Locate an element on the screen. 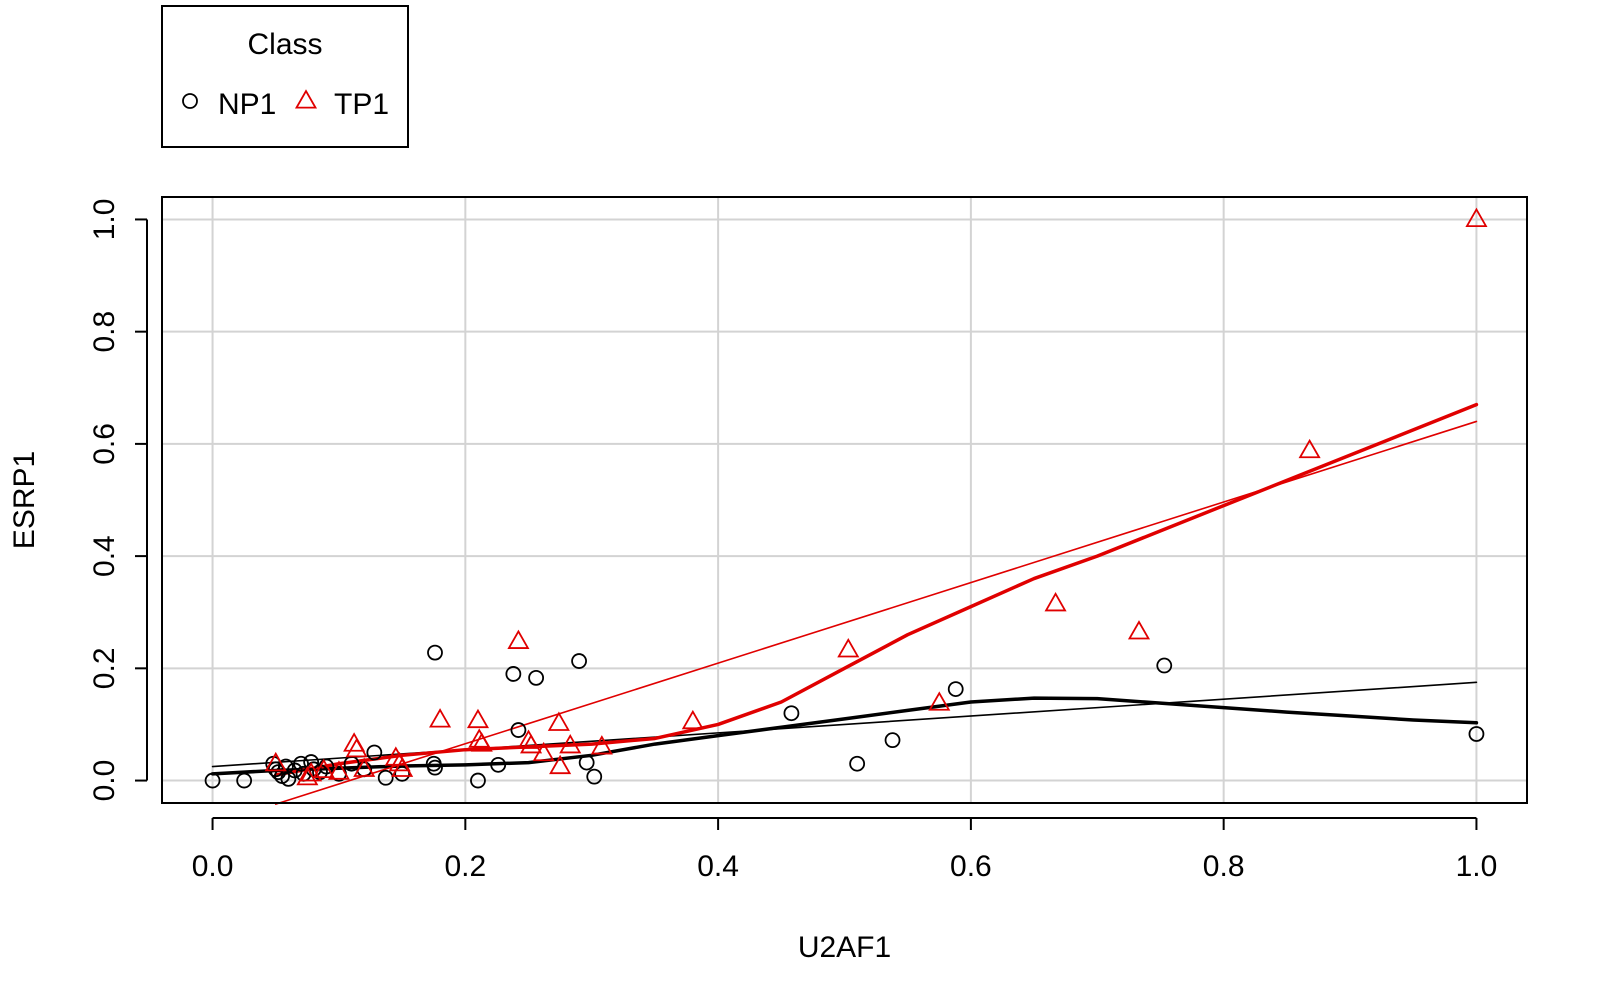 The height and width of the screenshot is (1000, 1600). legend: Class NP1 TP1 is located at coordinates (285, 76).